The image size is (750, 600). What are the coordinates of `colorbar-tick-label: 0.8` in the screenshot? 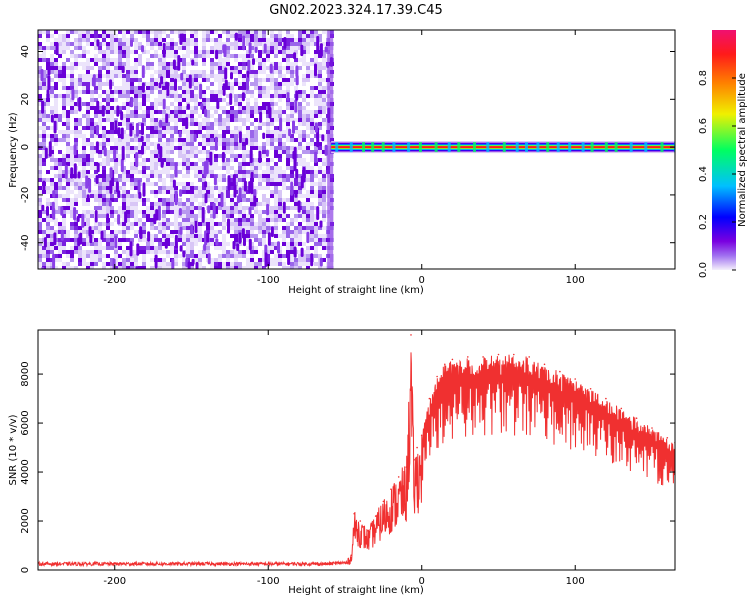 It's located at (703, 78).